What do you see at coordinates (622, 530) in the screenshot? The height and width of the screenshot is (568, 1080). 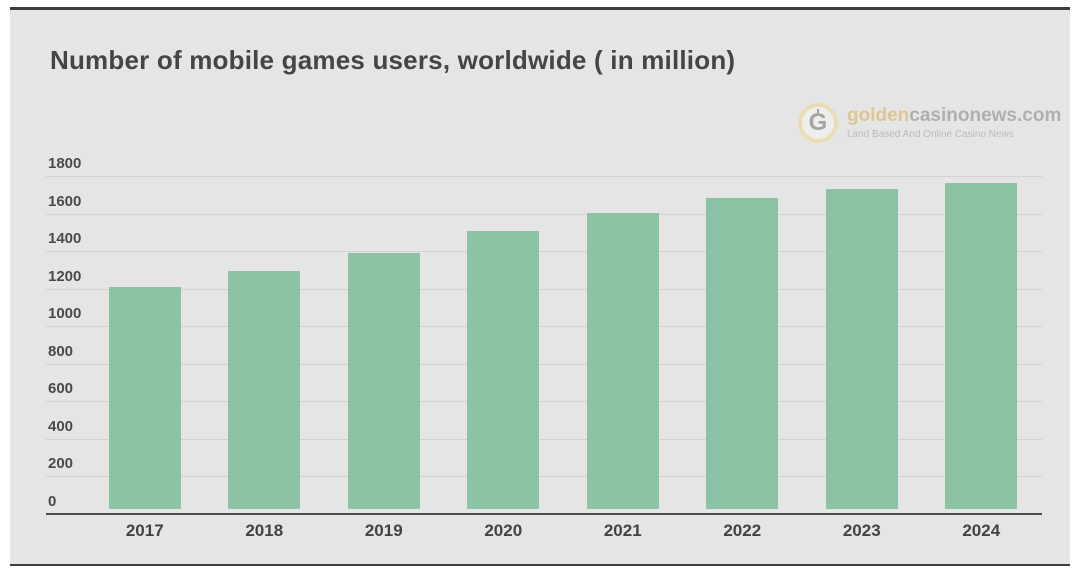 I see `xtick-label-2021: 2021` at bounding box center [622, 530].